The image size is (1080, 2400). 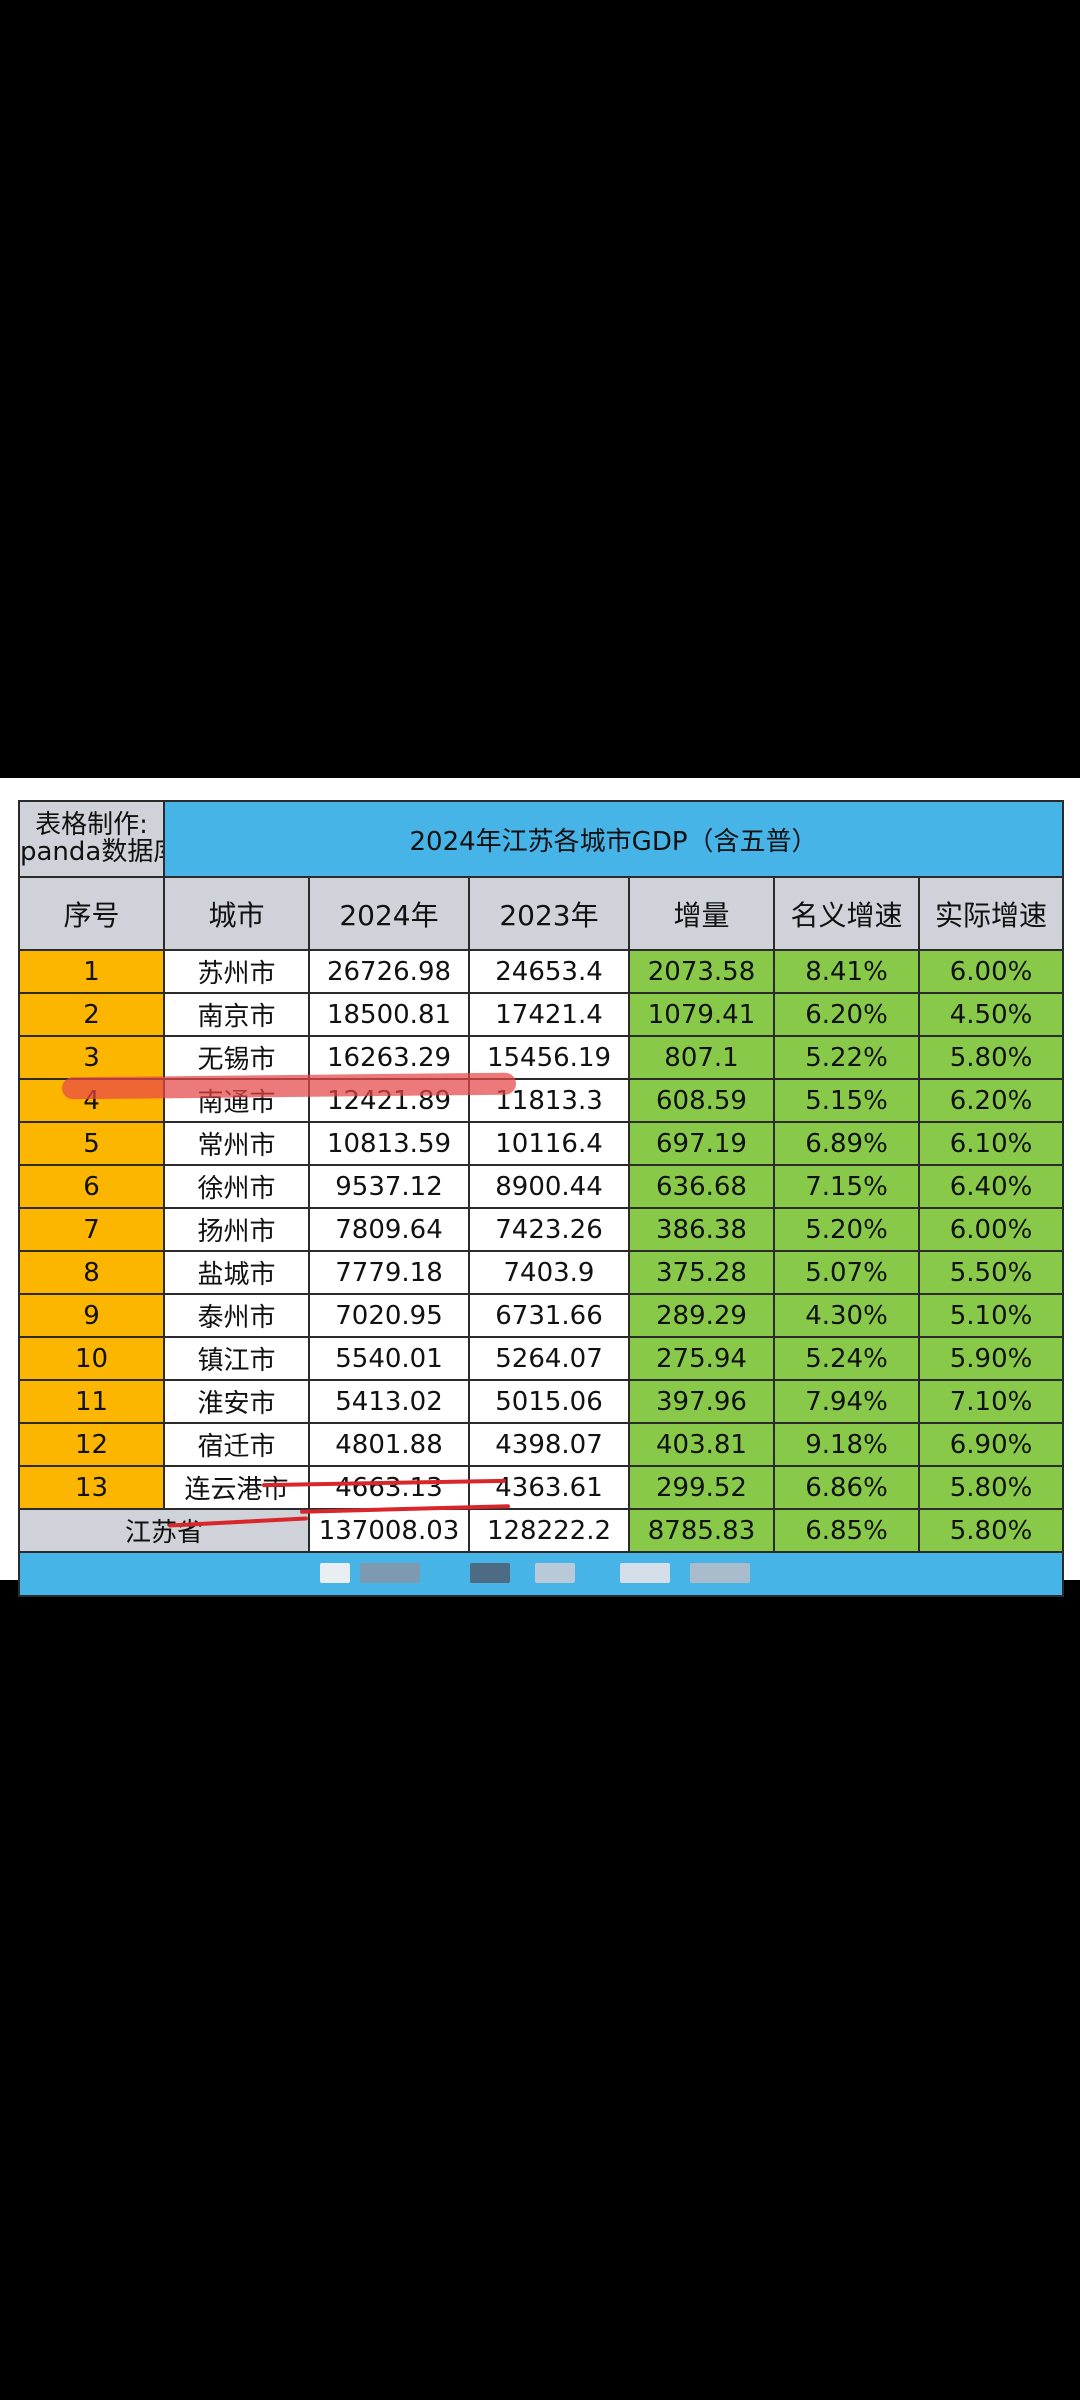 I want to click on real-growth-cell: 4.50%, so click(x=991, y=1014).